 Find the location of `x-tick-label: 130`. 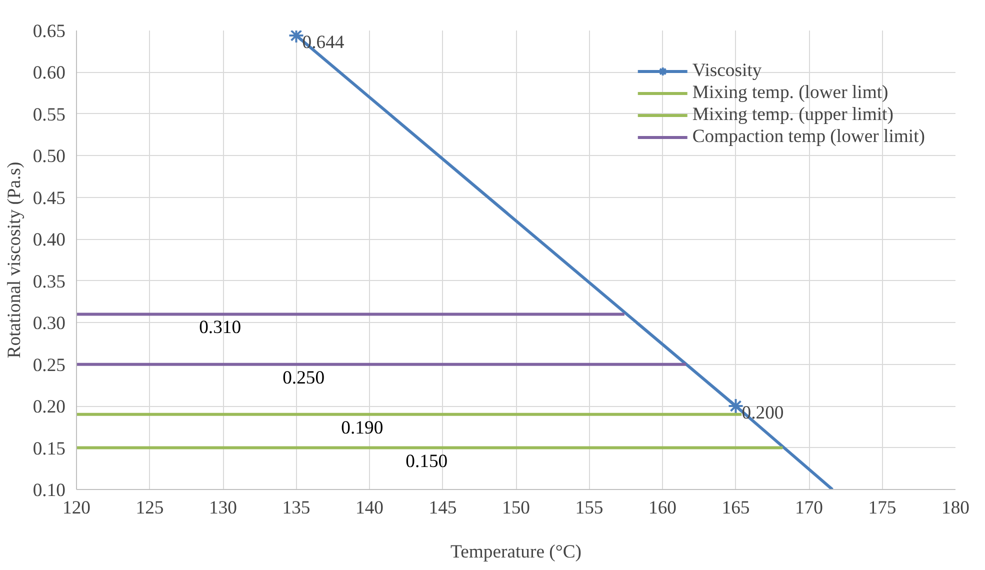

x-tick-label: 130 is located at coordinates (223, 508).